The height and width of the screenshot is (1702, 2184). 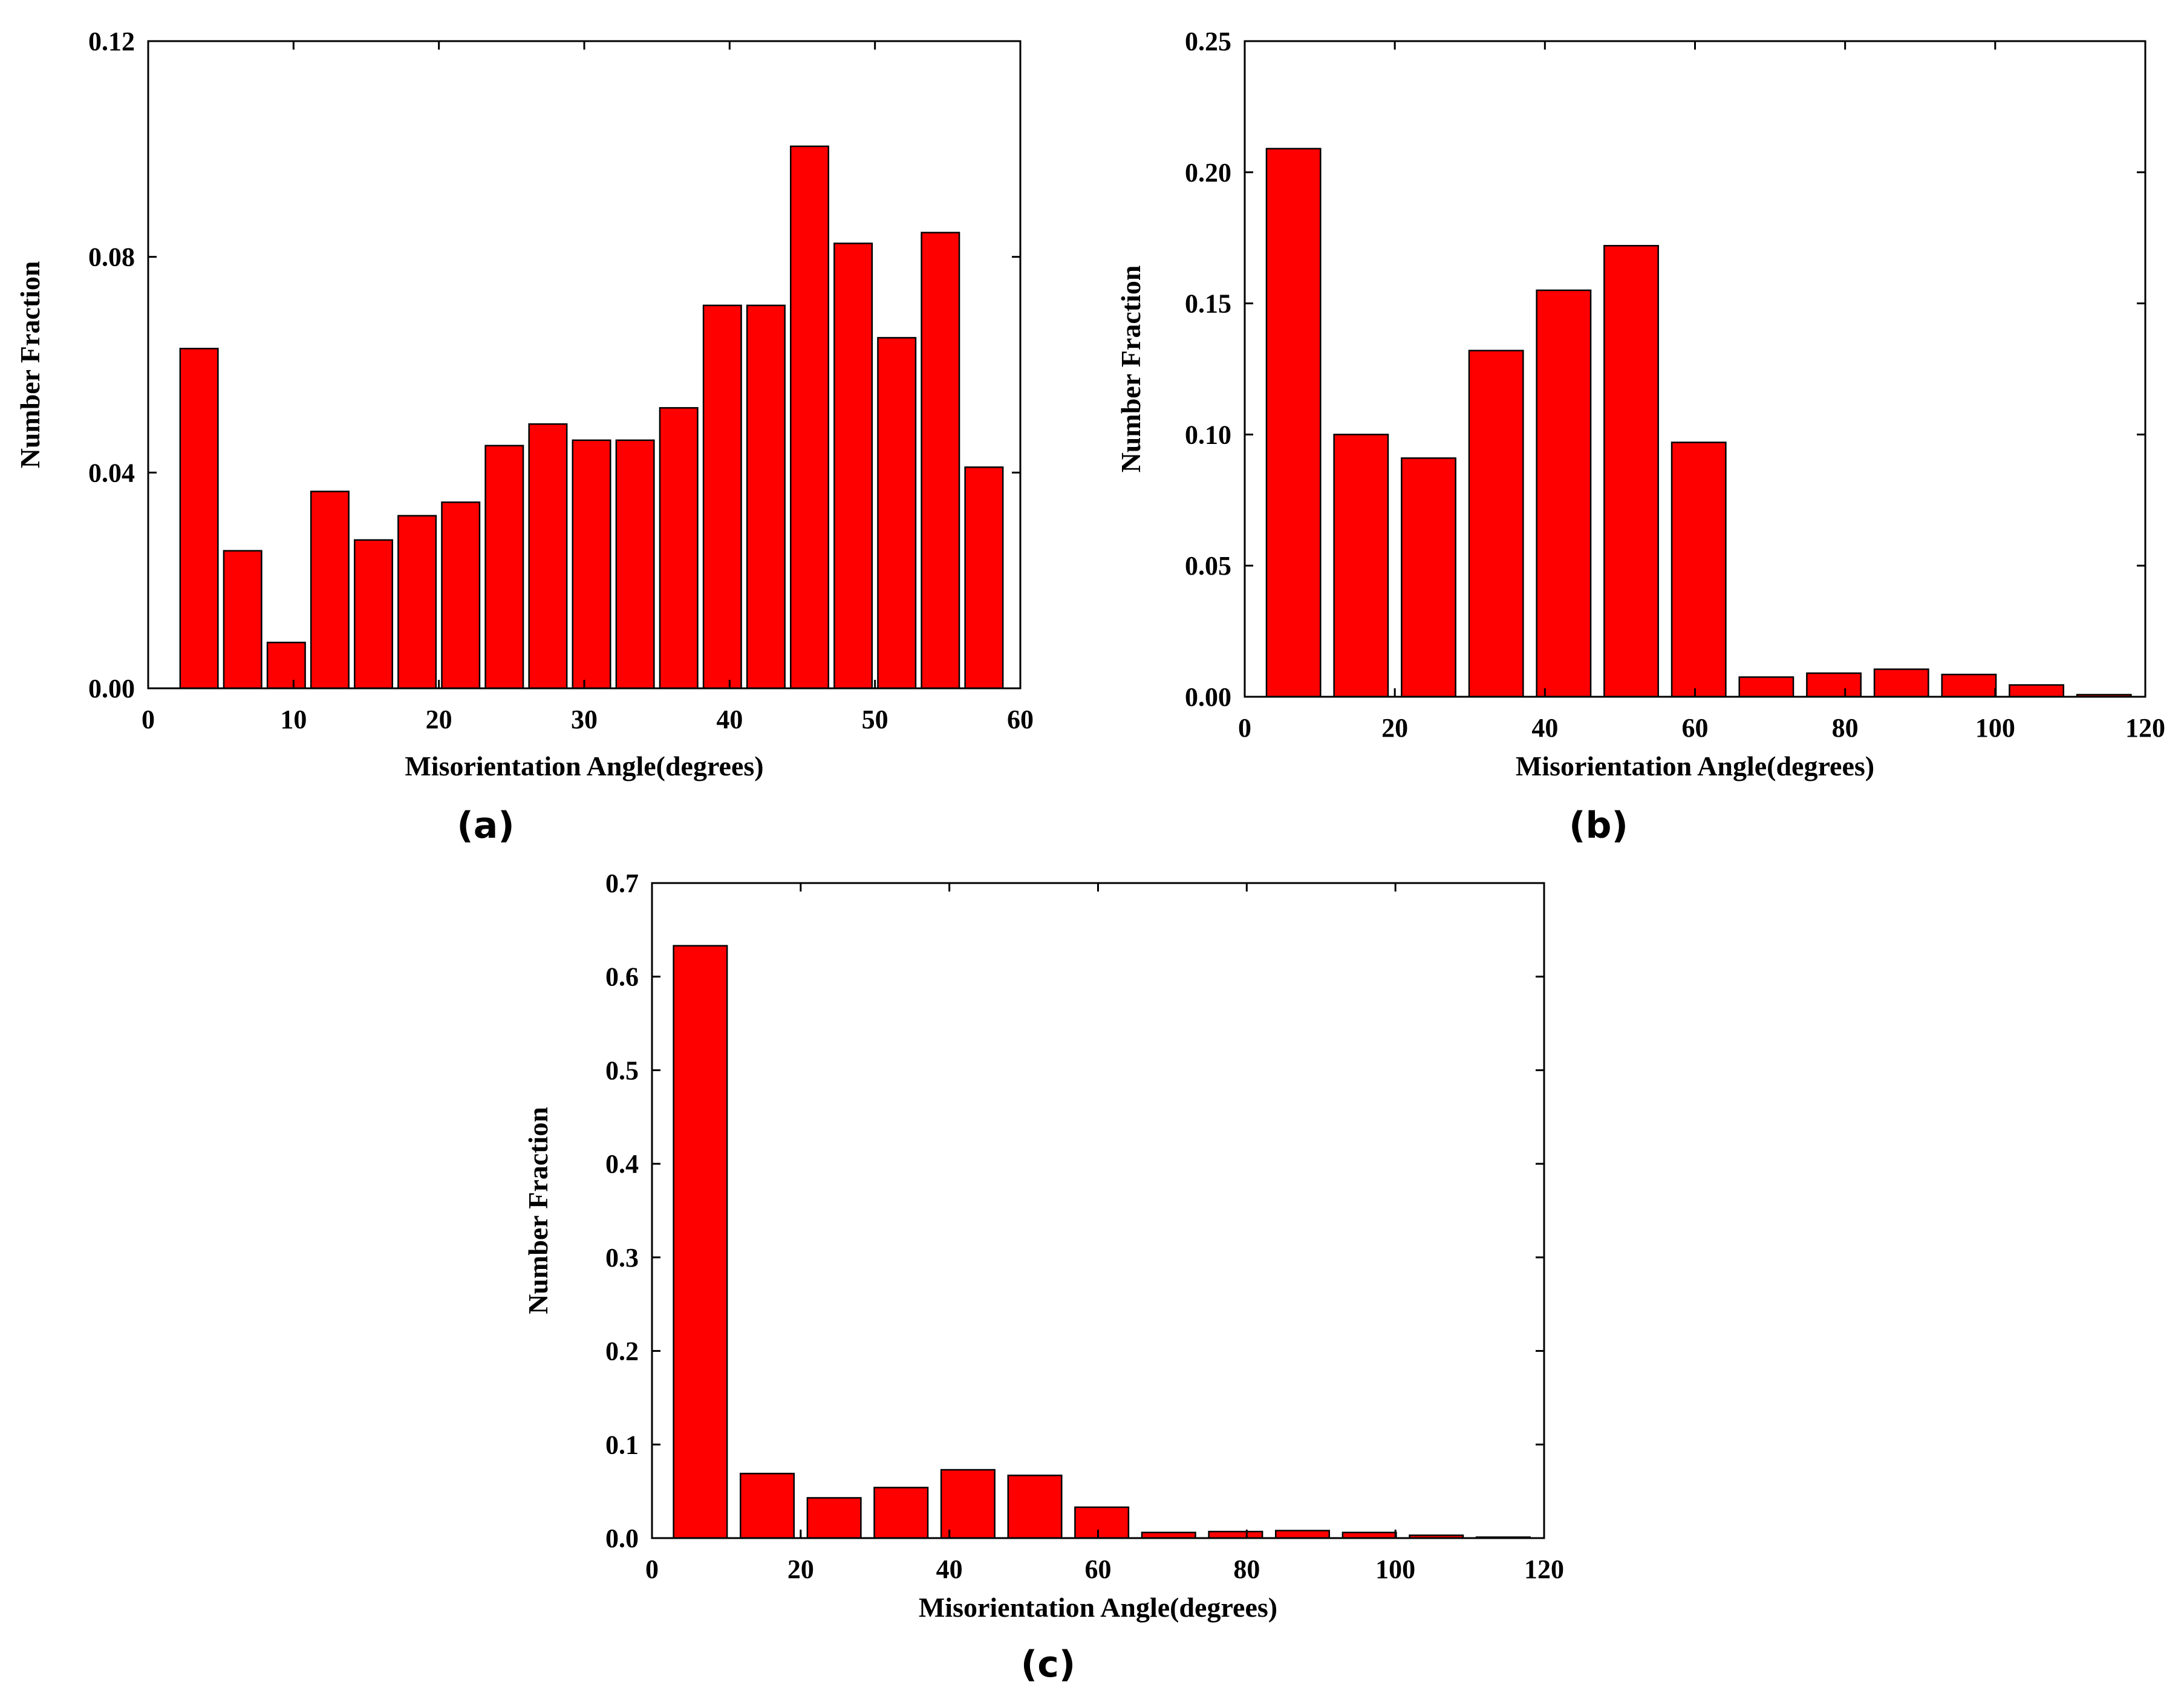 What do you see at coordinates (1208, 172) in the screenshot?
I see `y-tick-label: 0.20` at bounding box center [1208, 172].